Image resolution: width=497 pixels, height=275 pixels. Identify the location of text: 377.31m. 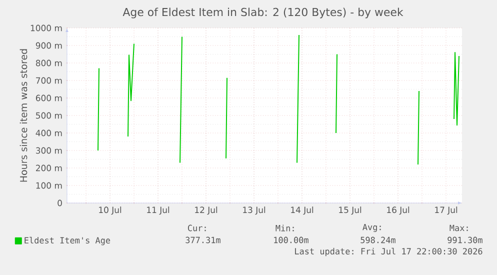
(203, 240).